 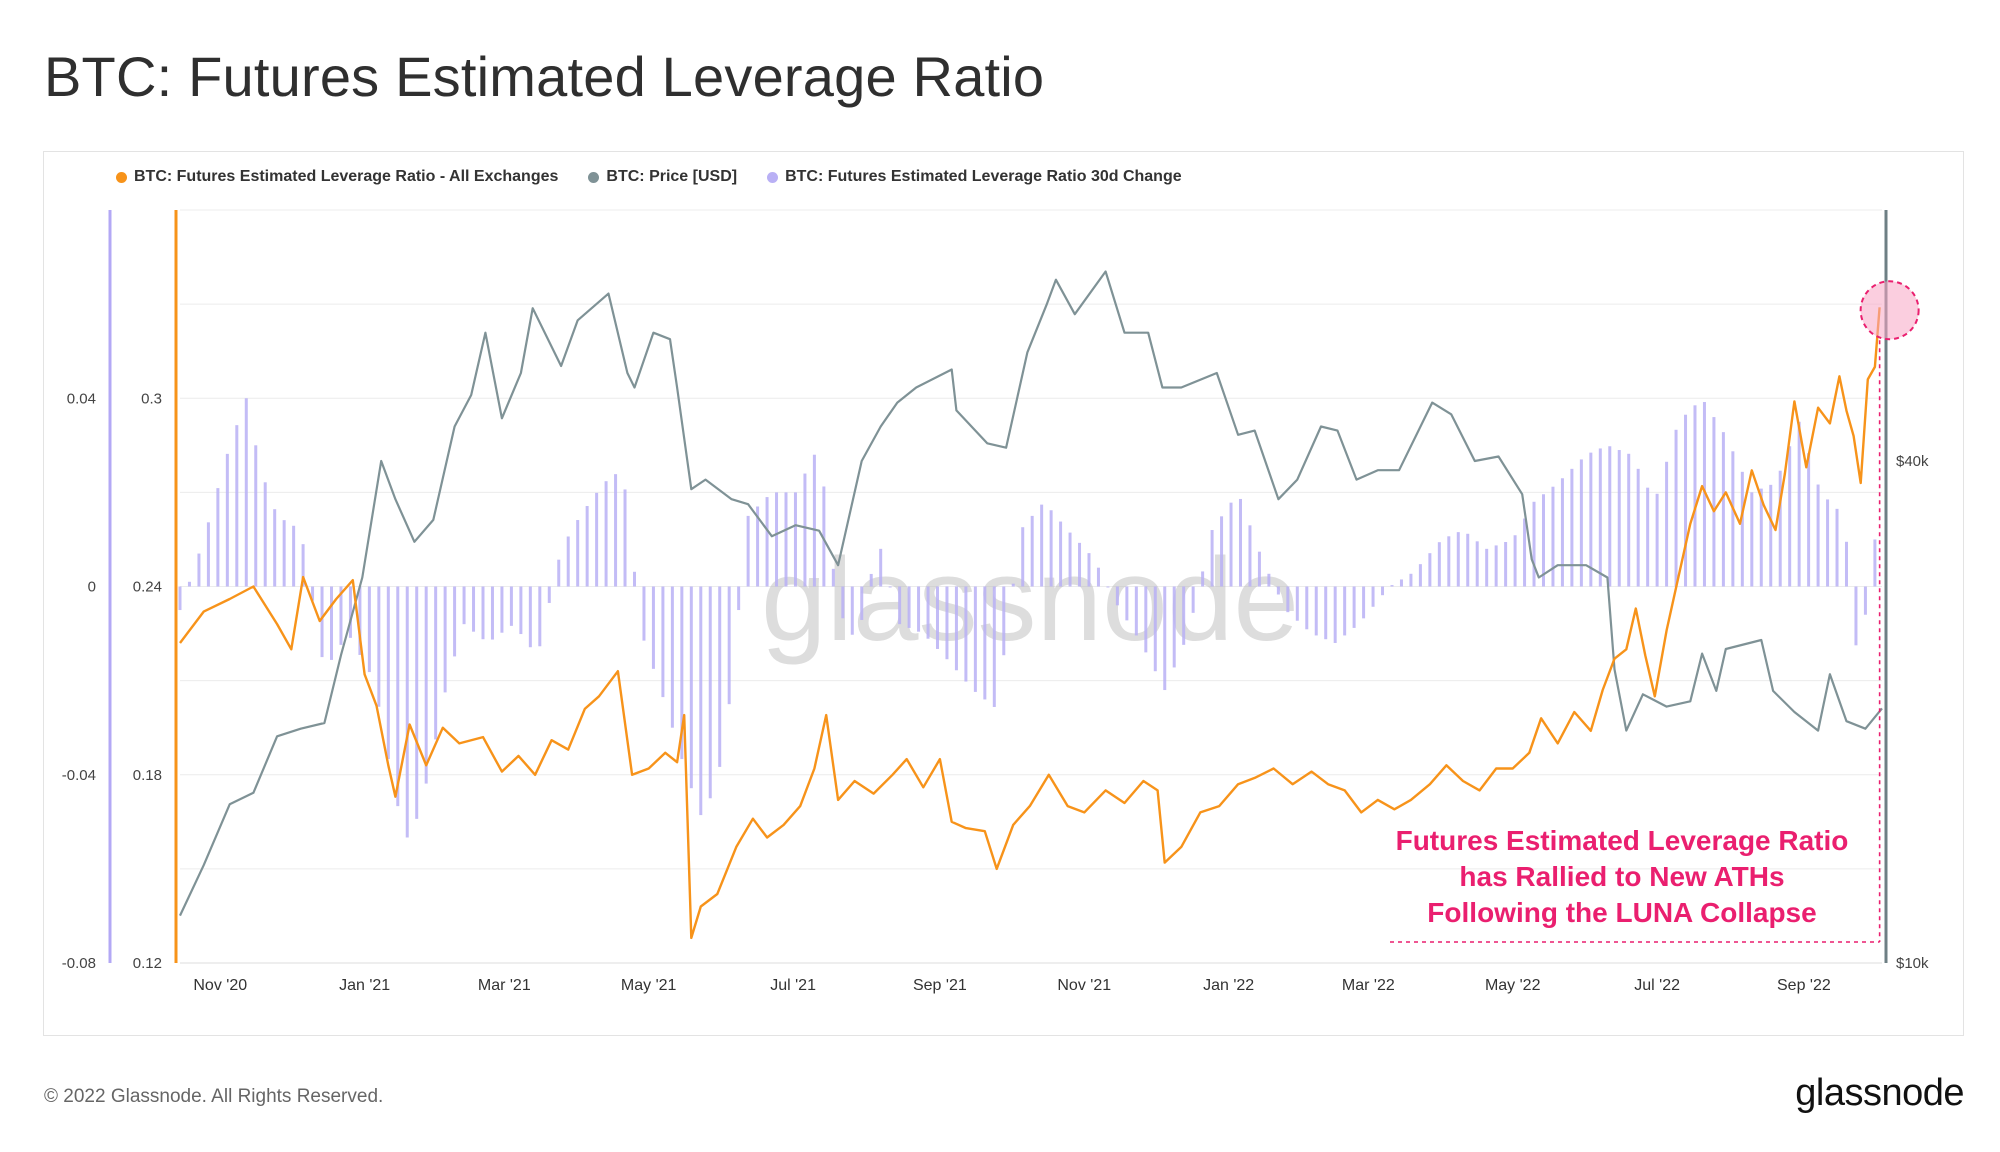 What do you see at coordinates (793, 985) in the screenshot?
I see `x-axis-tick: Jul '21` at bounding box center [793, 985].